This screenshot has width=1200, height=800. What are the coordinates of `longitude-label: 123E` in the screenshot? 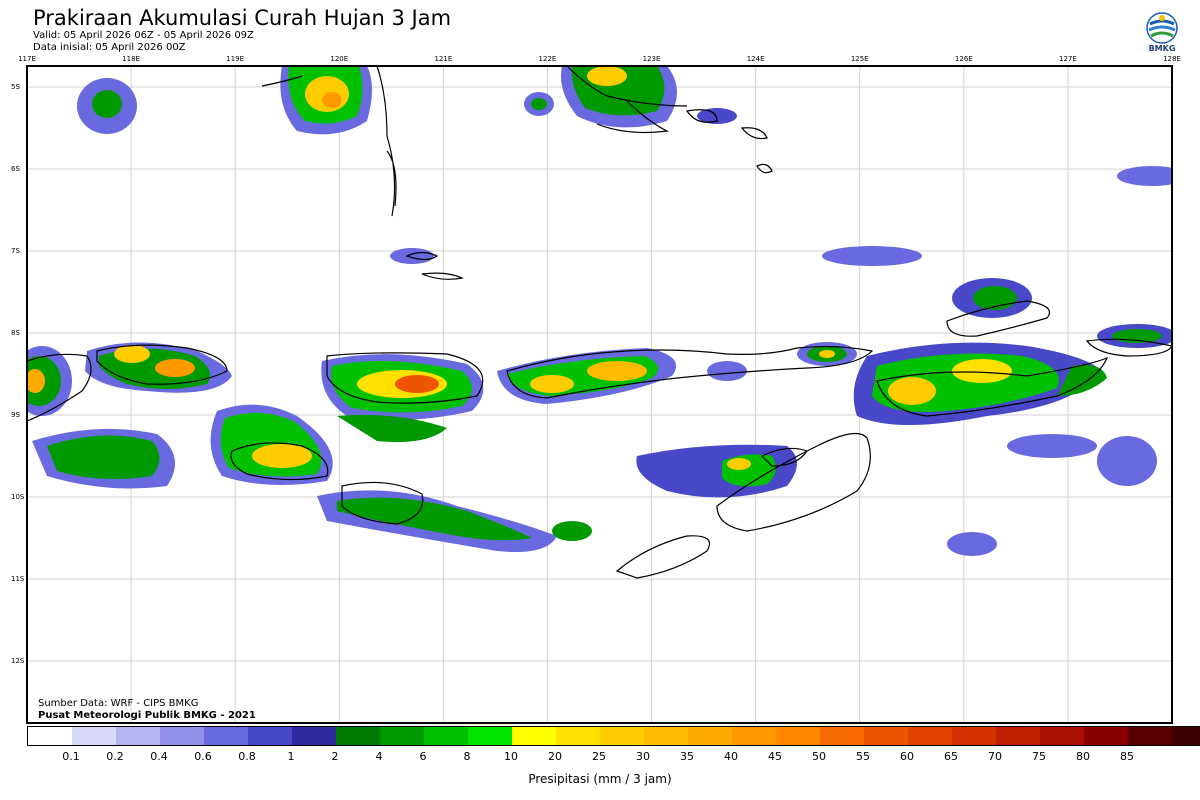 It's located at (651, 59).